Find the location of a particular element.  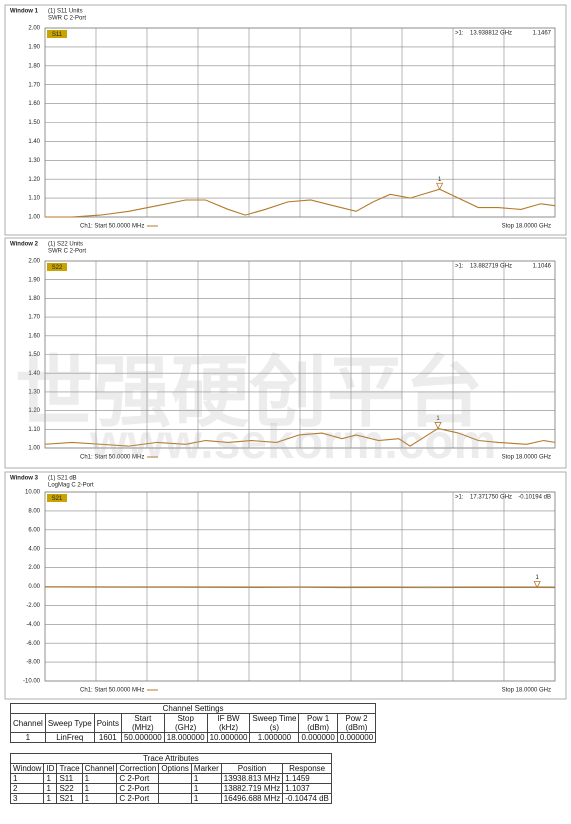

y-tick-label: 1.60 is located at coordinates (34, 336).